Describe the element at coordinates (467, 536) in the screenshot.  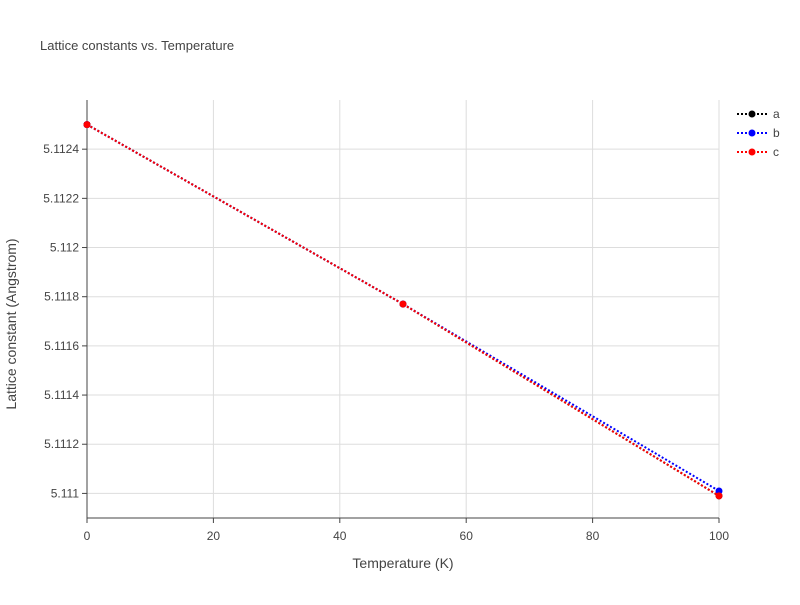
I see `x-tick-label: 60` at that location.